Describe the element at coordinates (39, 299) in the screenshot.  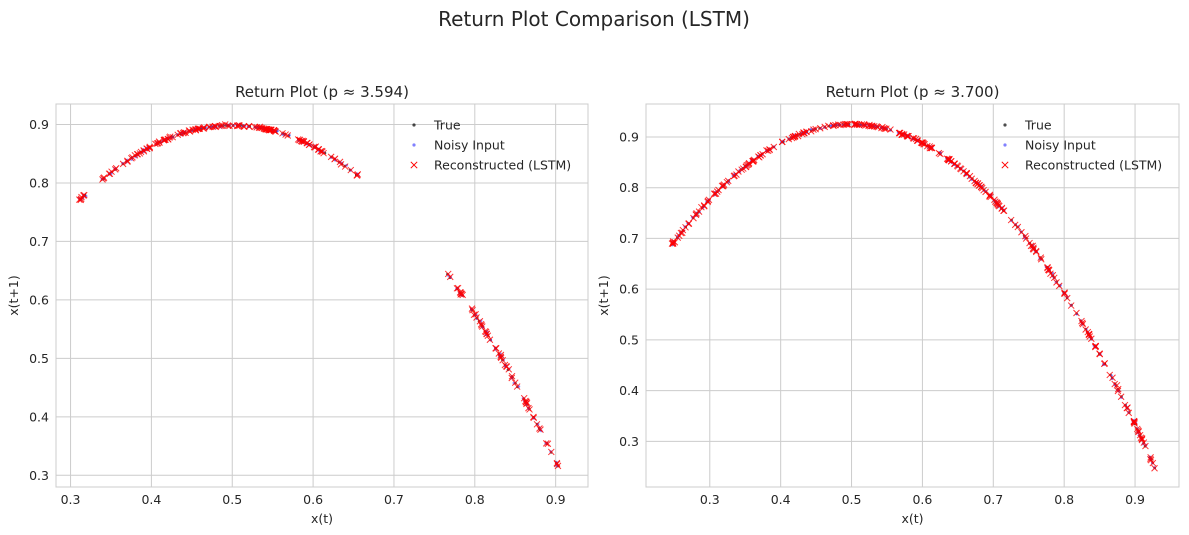
I see `y-tick-label: 0.6` at that location.